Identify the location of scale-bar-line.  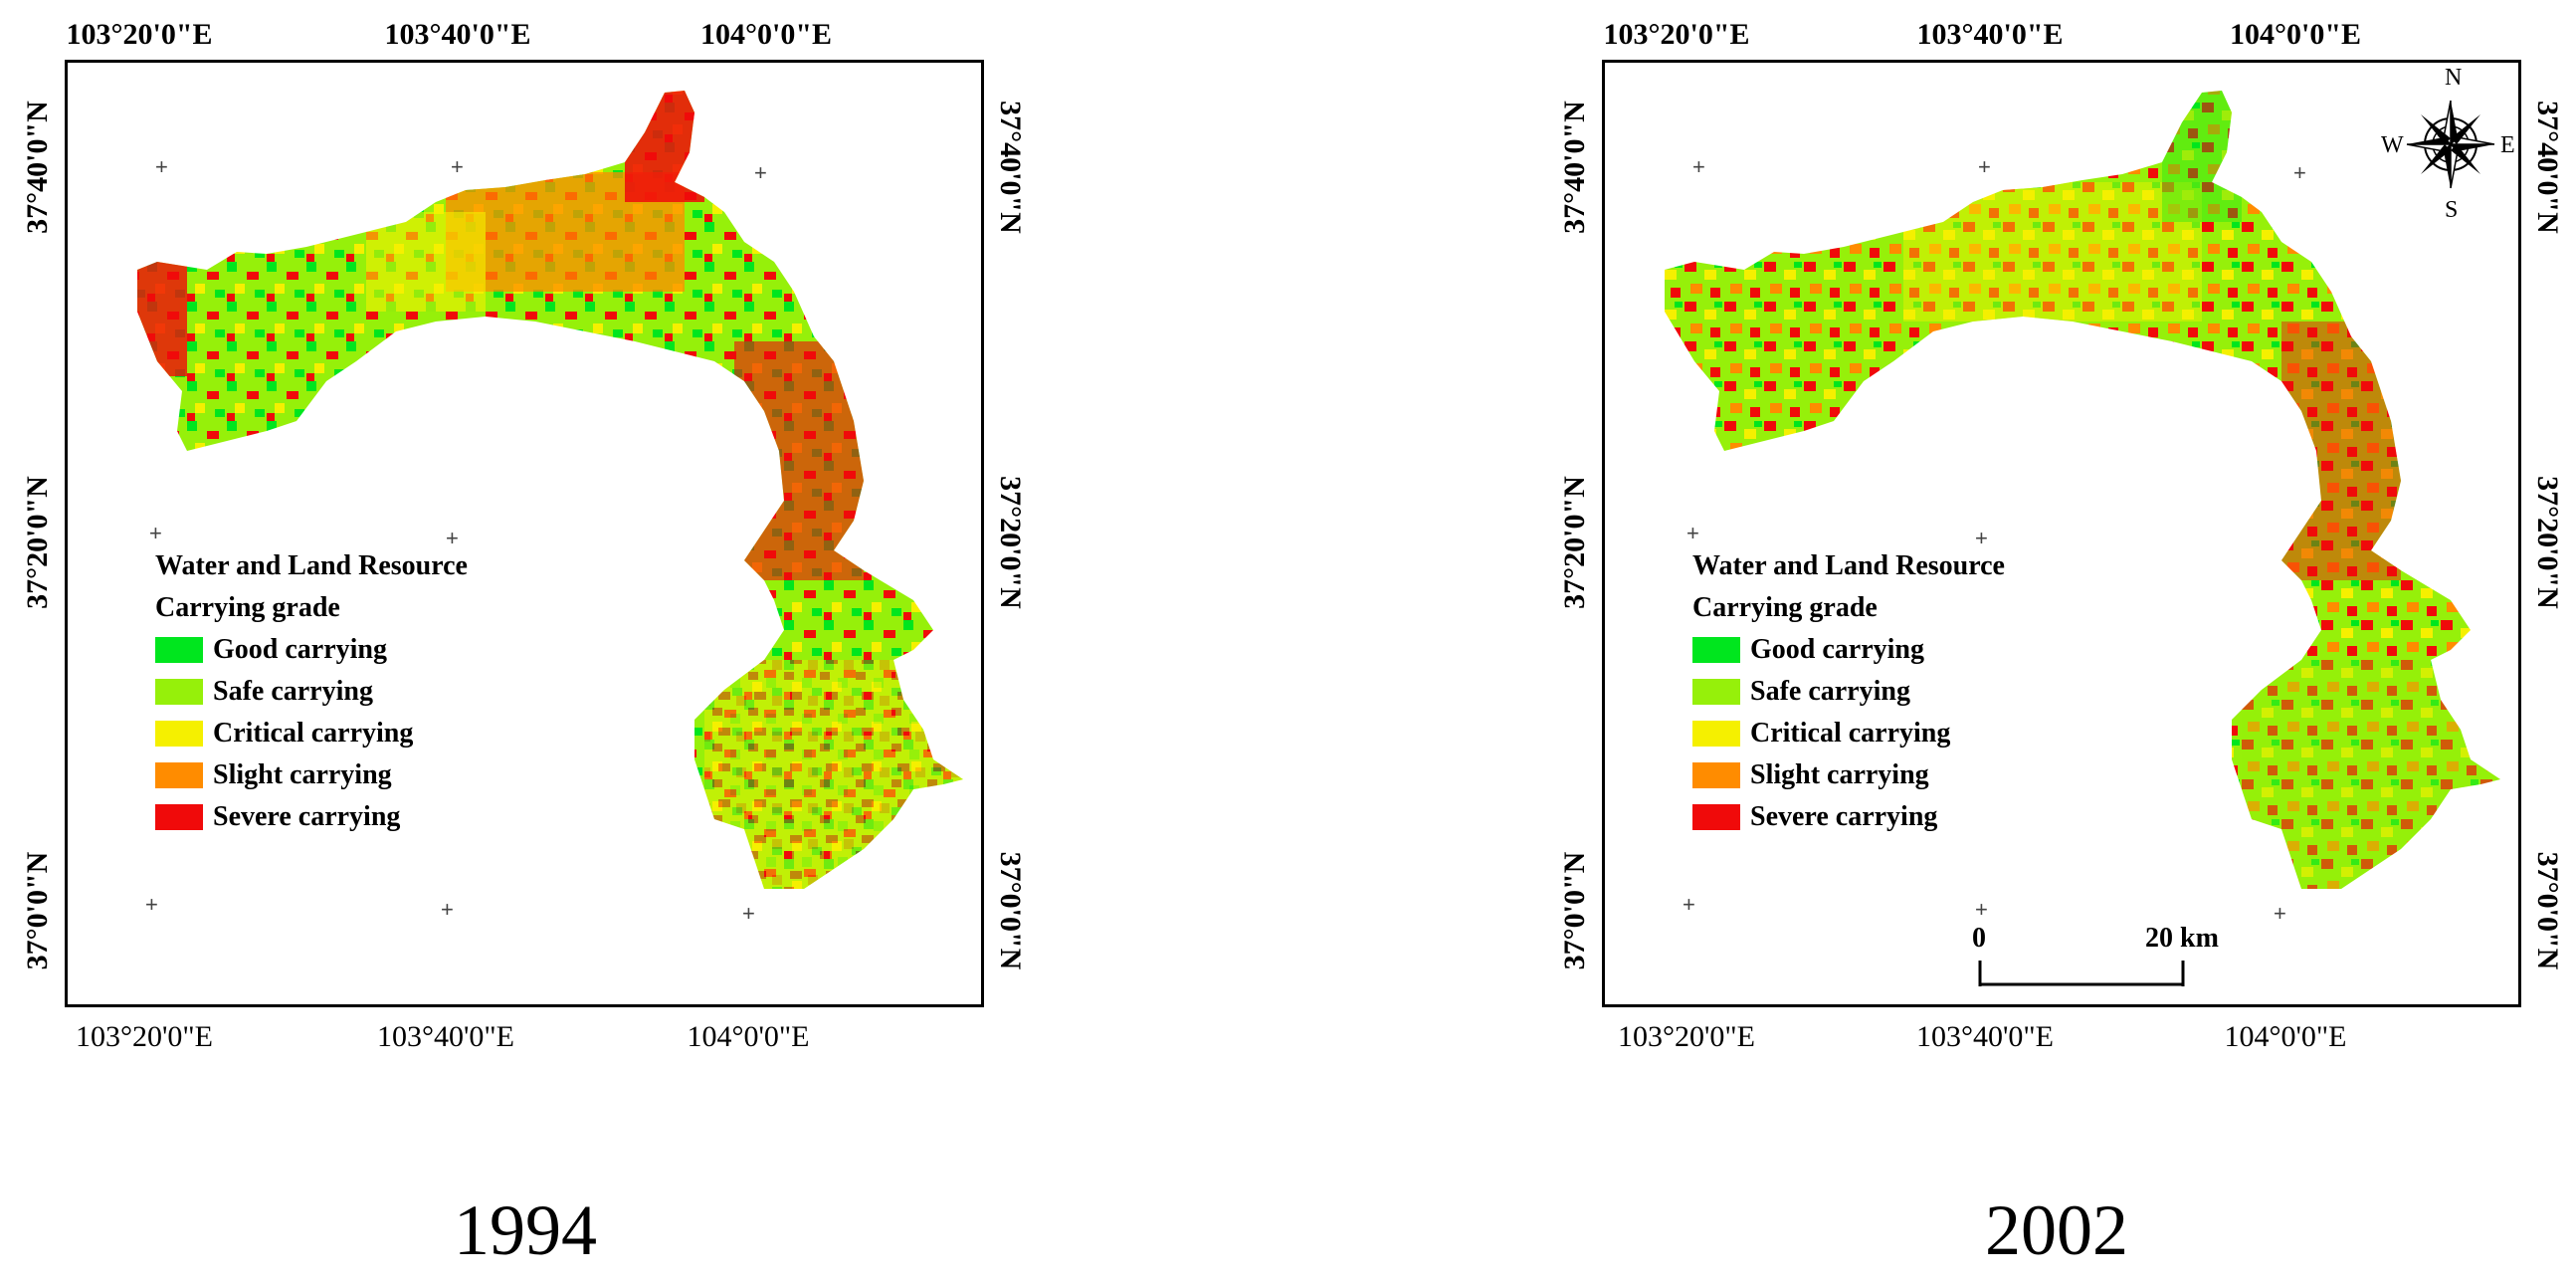
(2081, 973).